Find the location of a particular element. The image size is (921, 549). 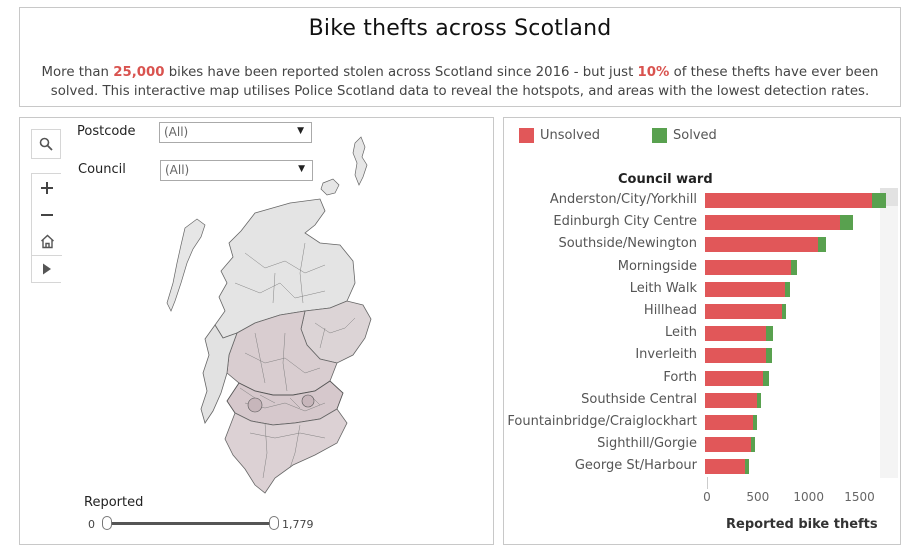

reported-filter-label: Reported is located at coordinates (114, 502).